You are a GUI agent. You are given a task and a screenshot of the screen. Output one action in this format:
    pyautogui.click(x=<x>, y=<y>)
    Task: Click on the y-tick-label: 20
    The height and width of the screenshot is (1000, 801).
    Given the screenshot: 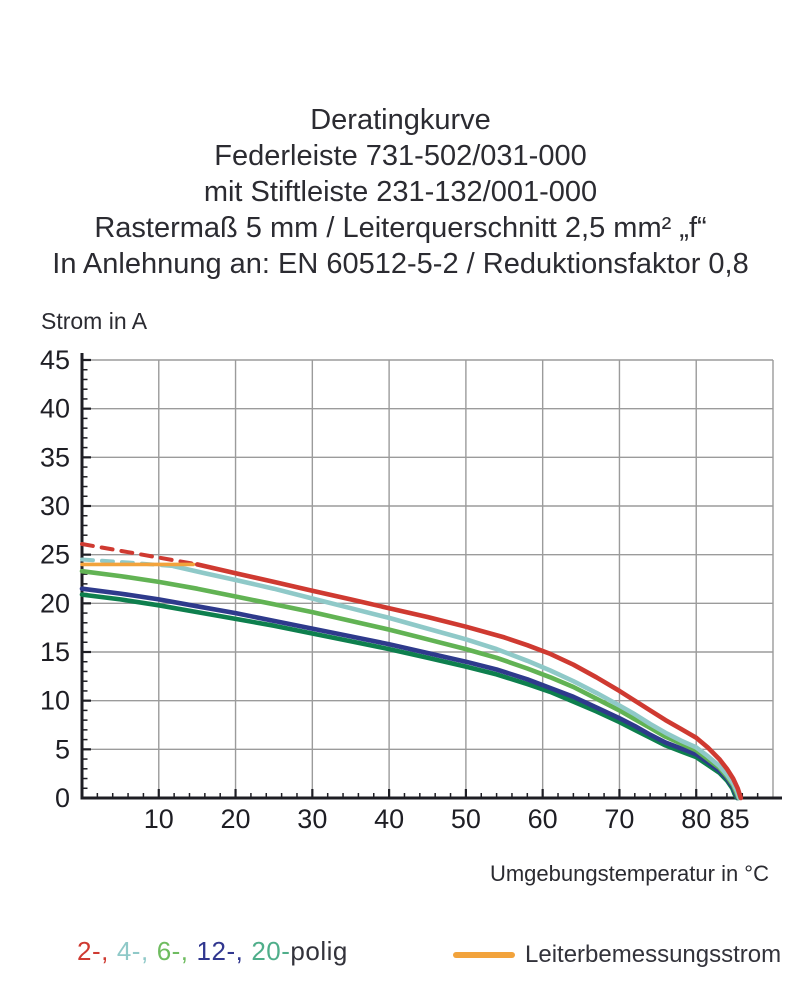 What is the action you would take?
    pyautogui.click(x=55, y=603)
    